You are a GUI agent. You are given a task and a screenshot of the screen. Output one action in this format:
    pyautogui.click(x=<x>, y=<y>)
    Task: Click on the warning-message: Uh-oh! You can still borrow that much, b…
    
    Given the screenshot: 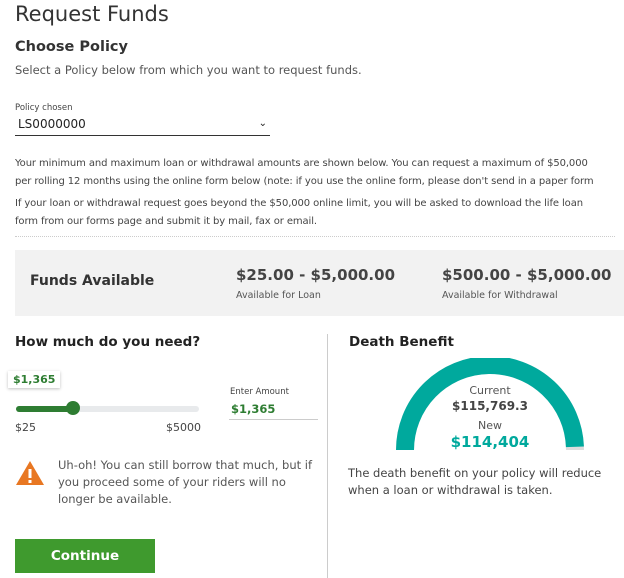 What is the action you would take?
    pyautogui.click(x=185, y=482)
    